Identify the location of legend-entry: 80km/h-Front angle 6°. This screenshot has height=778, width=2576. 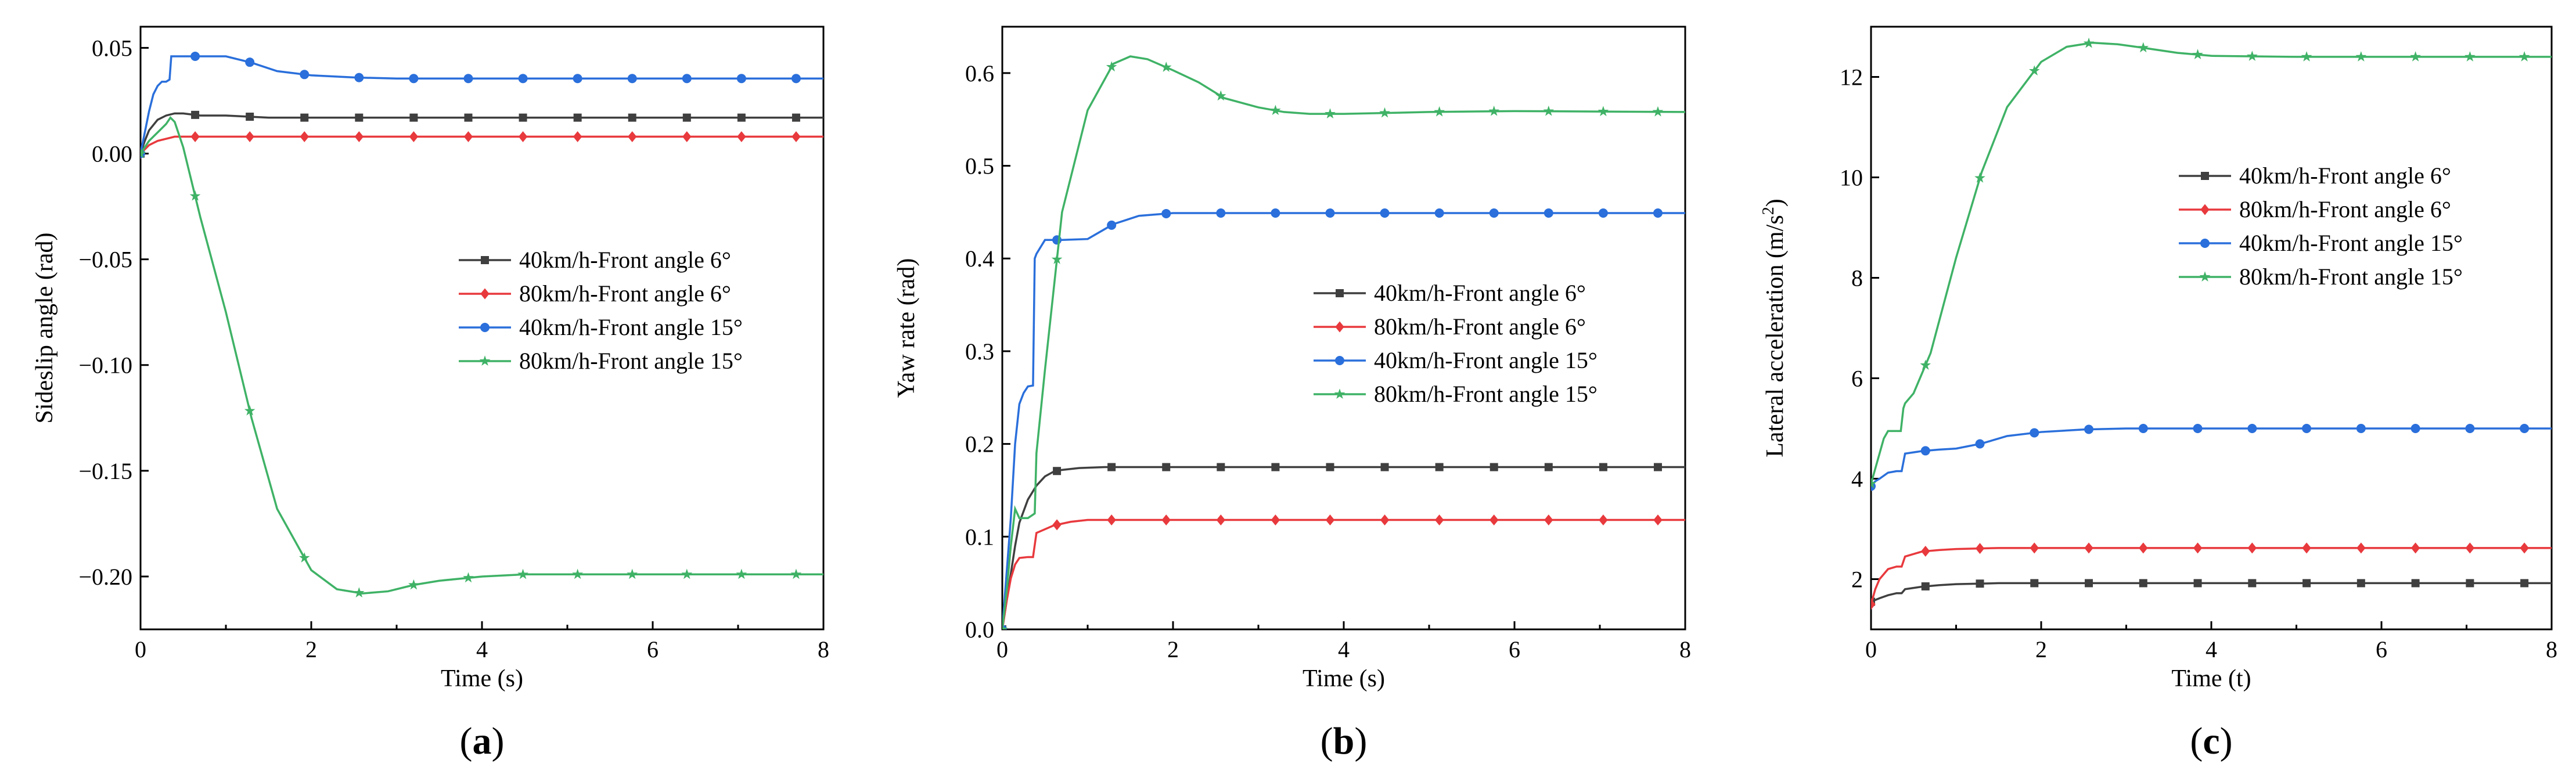
(1480, 327).